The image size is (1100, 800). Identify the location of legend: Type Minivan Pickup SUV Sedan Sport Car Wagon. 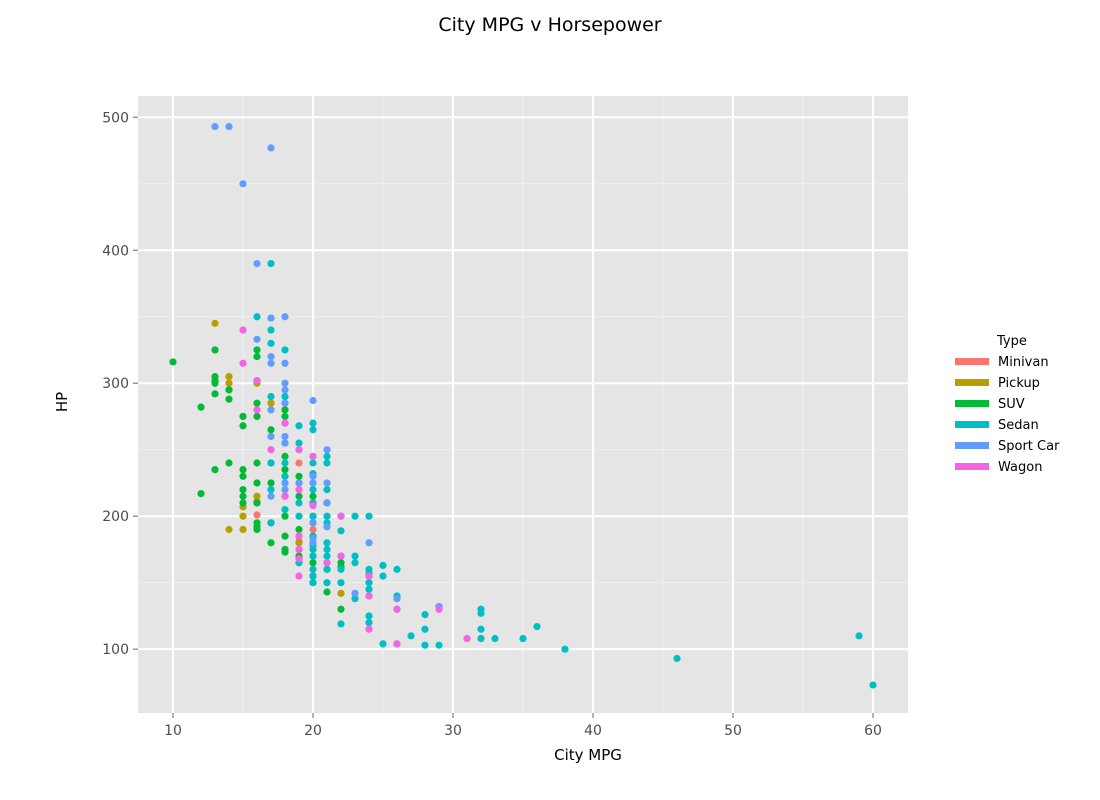
(1007, 404).